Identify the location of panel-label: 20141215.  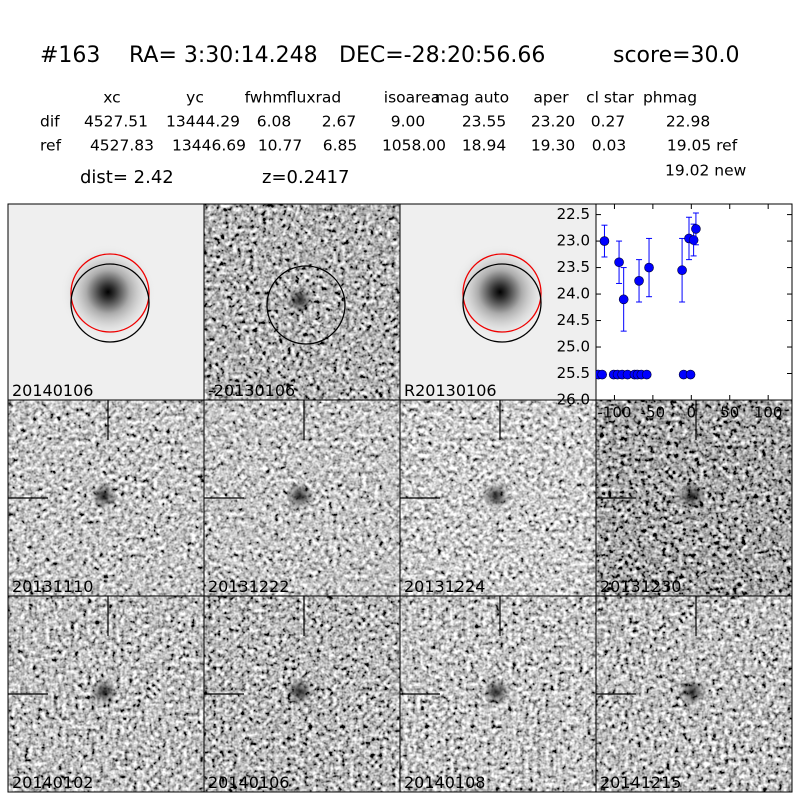
(640, 782).